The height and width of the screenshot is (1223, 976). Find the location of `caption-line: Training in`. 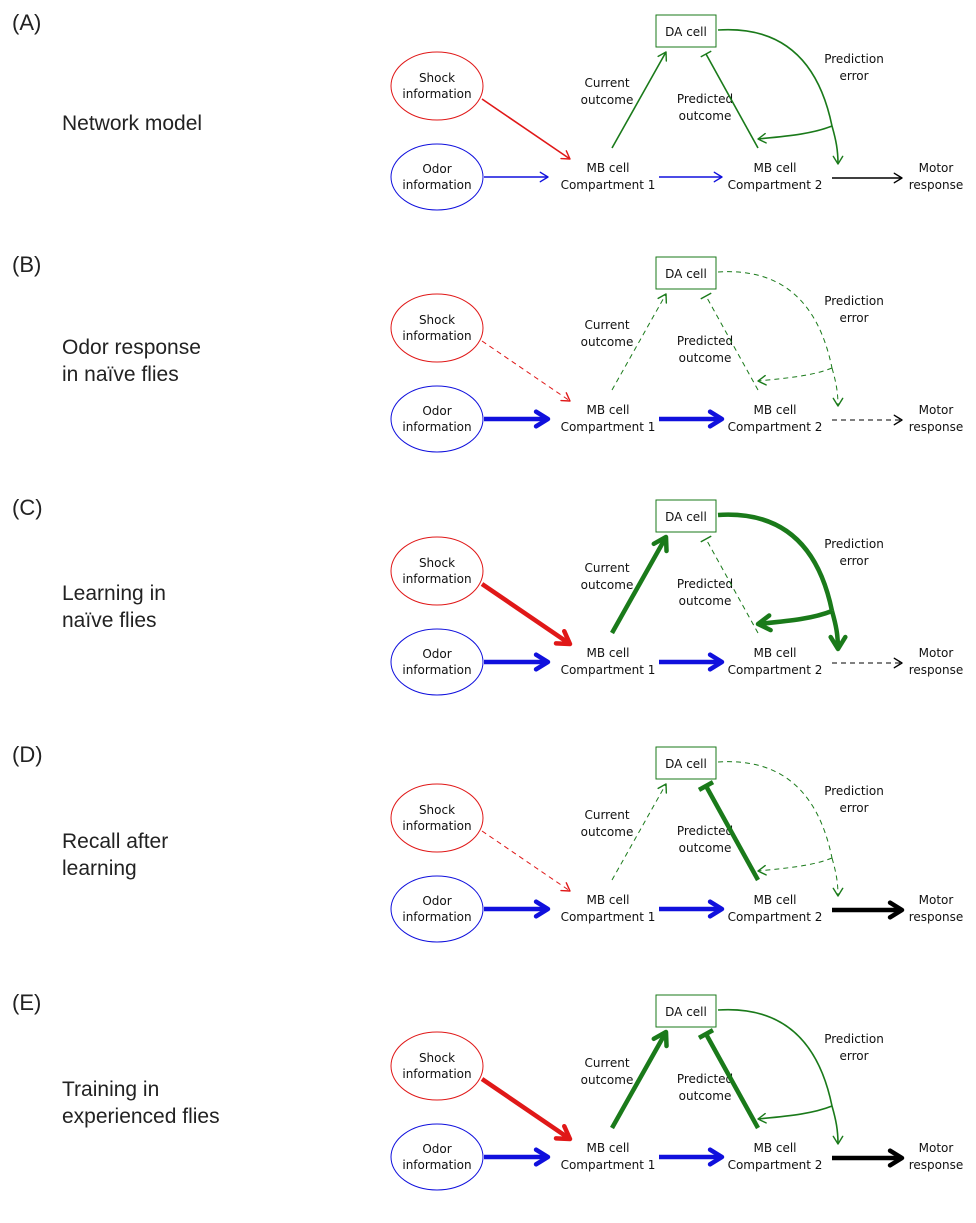

caption-line: Training in is located at coordinates (111, 1089).